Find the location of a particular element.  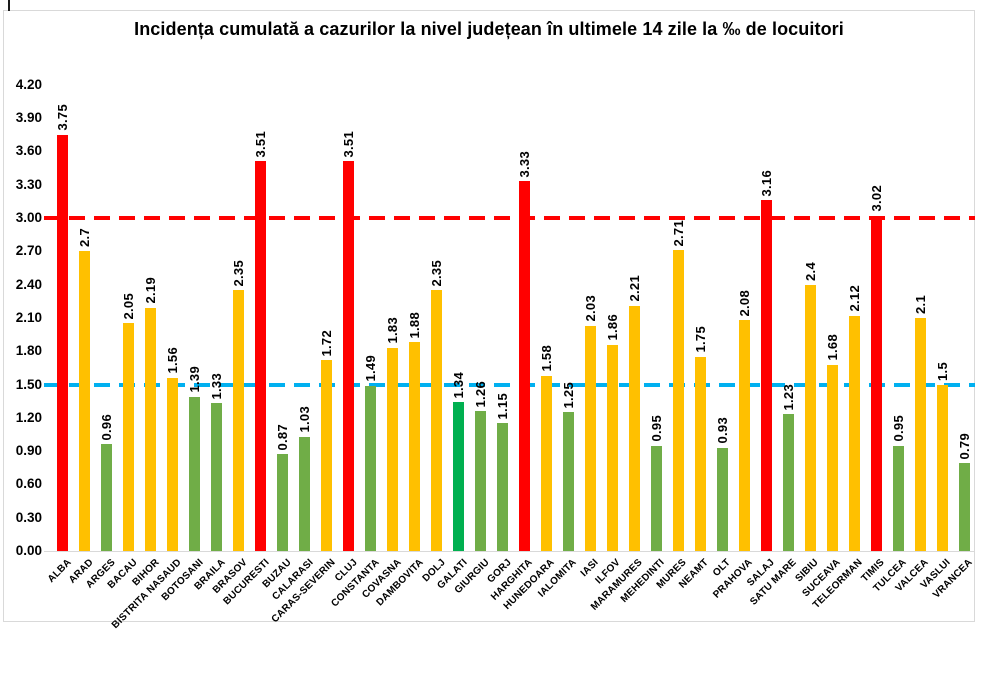

bar-value-label: 1.75 is located at coordinates (700, 339).